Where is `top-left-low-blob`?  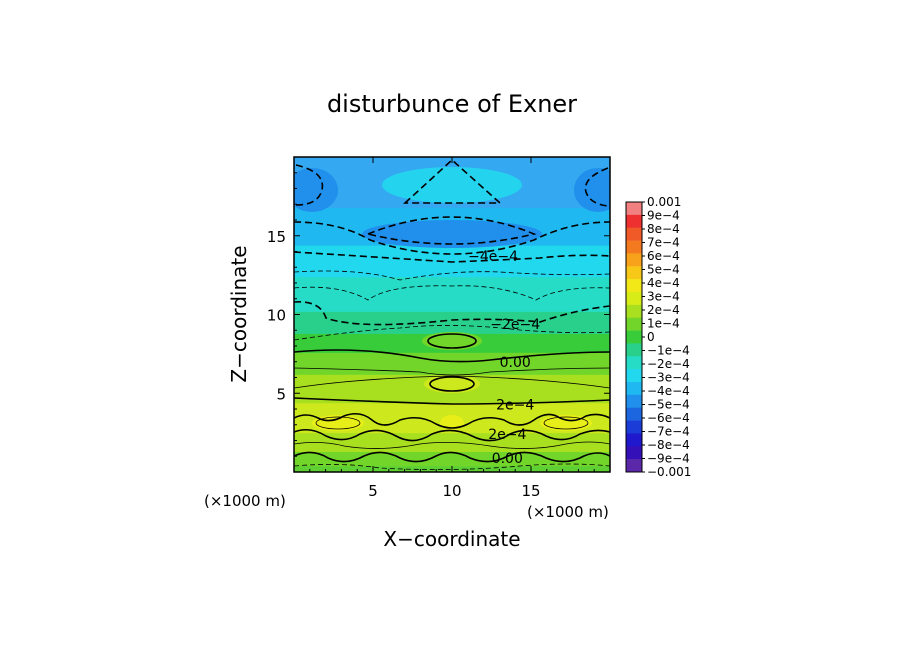
top-left-low-blob is located at coordinates (316, 190).